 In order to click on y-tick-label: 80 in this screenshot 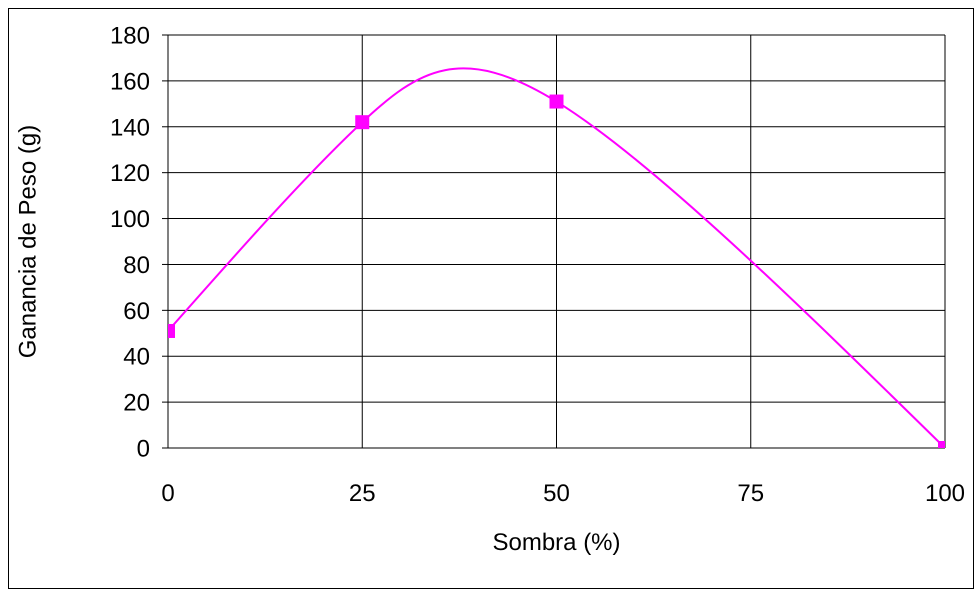, I will do `click(136, 265)`.